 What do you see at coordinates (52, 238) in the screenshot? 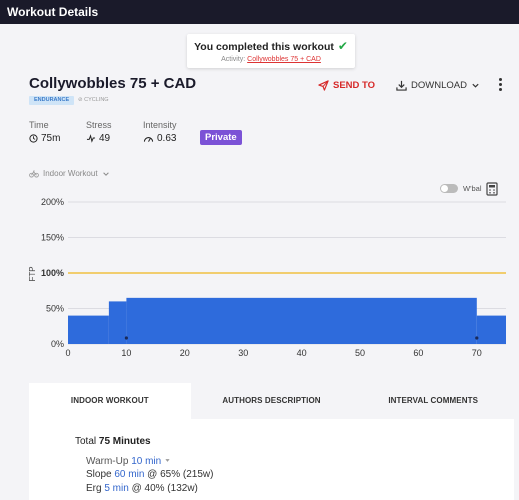
I see `y-tick-label: 150%` at bounding box center [52, 238].